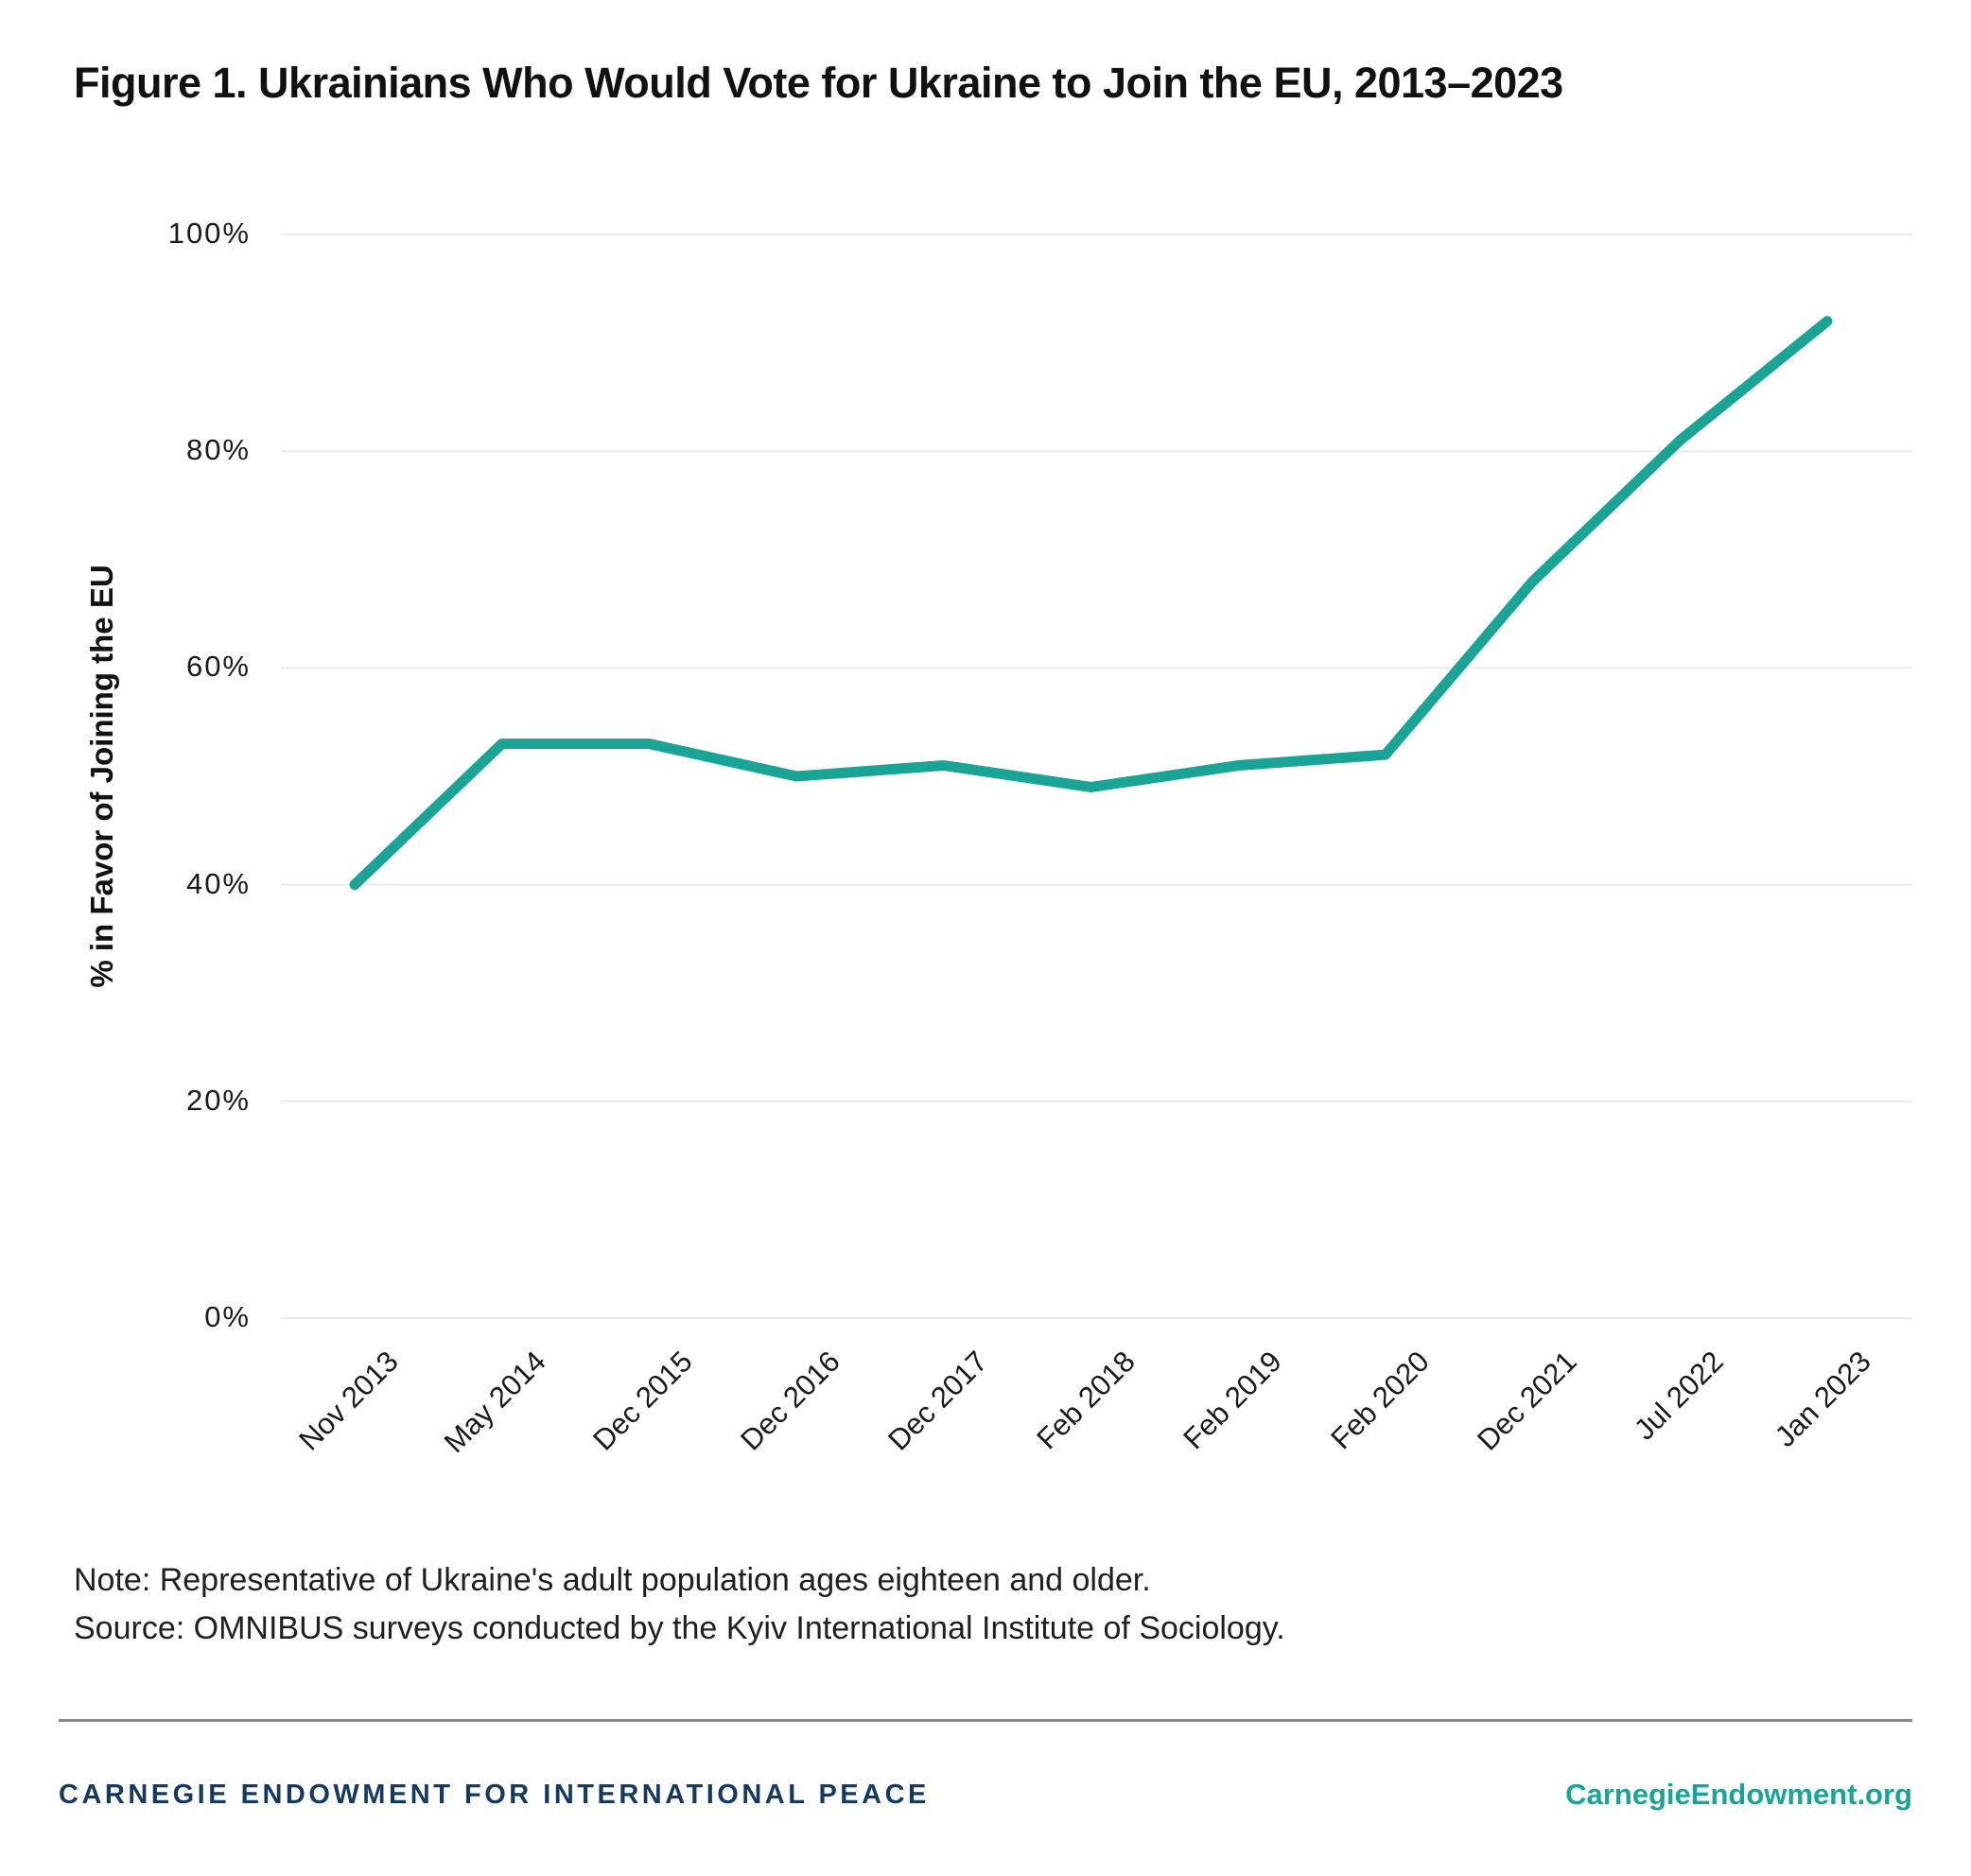  I want to click on y-tick-label: 80%, so click(218, 450).